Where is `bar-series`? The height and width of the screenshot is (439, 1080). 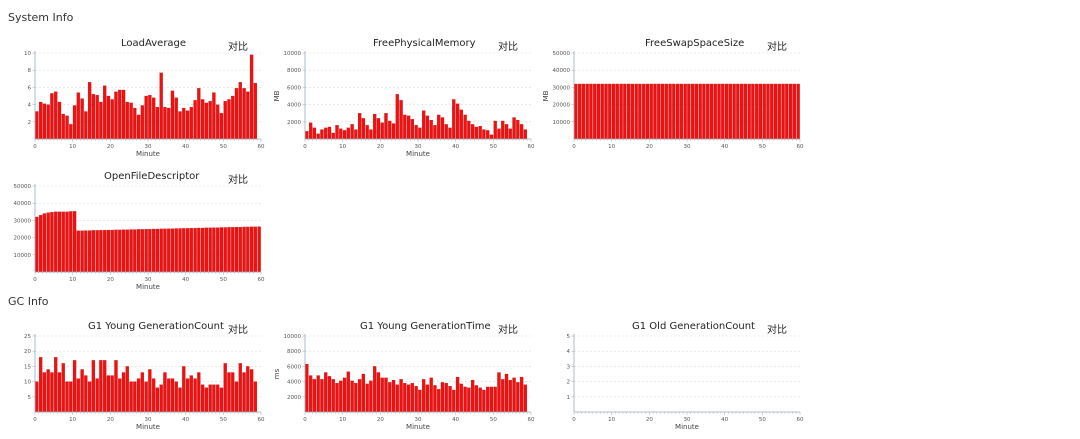
bar-series is located at coordinates (146, 385).